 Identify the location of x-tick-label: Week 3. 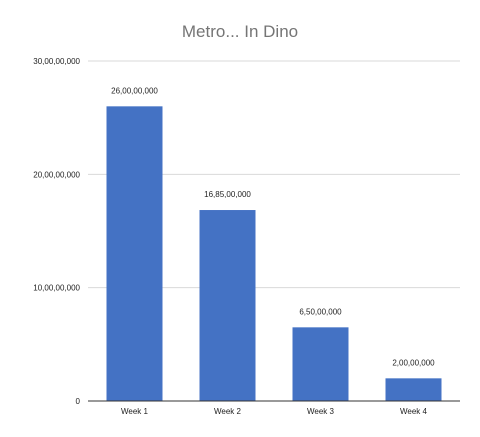
(321, 411).